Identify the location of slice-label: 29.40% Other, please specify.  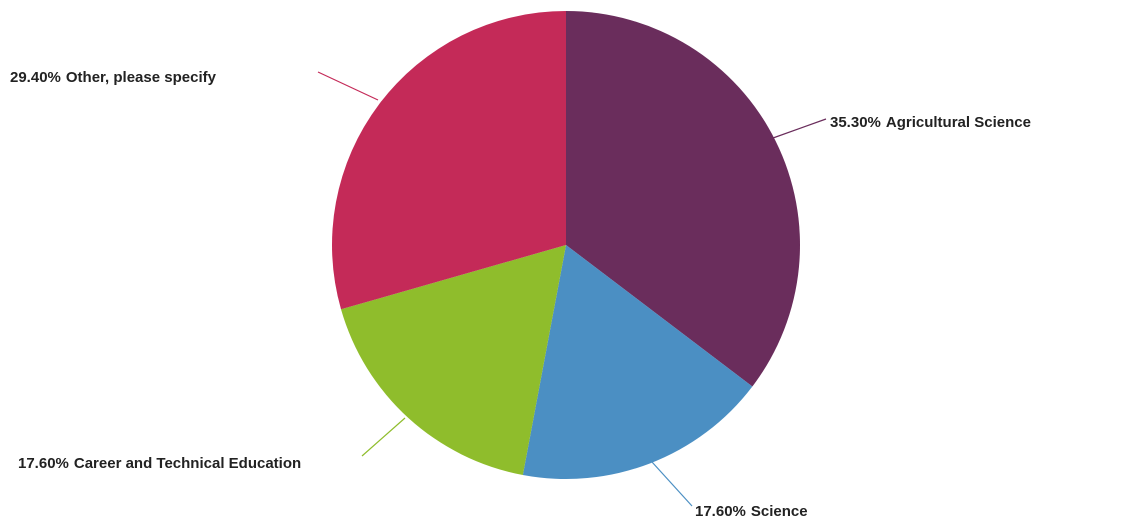
(170, 77).